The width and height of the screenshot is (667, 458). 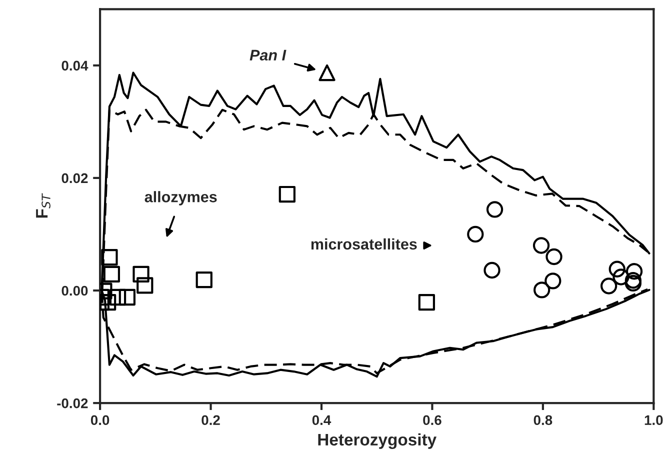 What do you see at coordinates (75, 65) in the screenshot?
I see `y-tick-label: 0.04` at bounding box center [75, 65].